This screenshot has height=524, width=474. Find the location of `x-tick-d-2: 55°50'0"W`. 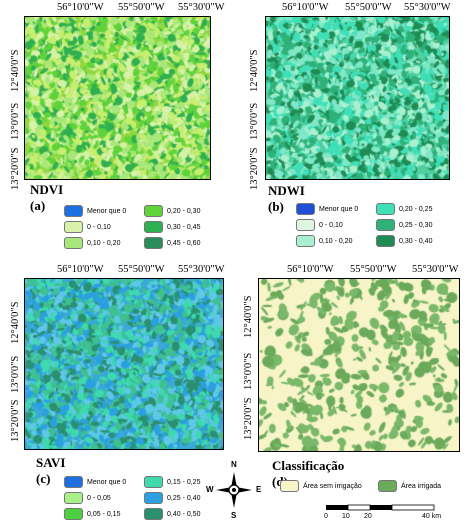

x-tick-d-2: 55°50'0"W is located at coordinates (373, 269).